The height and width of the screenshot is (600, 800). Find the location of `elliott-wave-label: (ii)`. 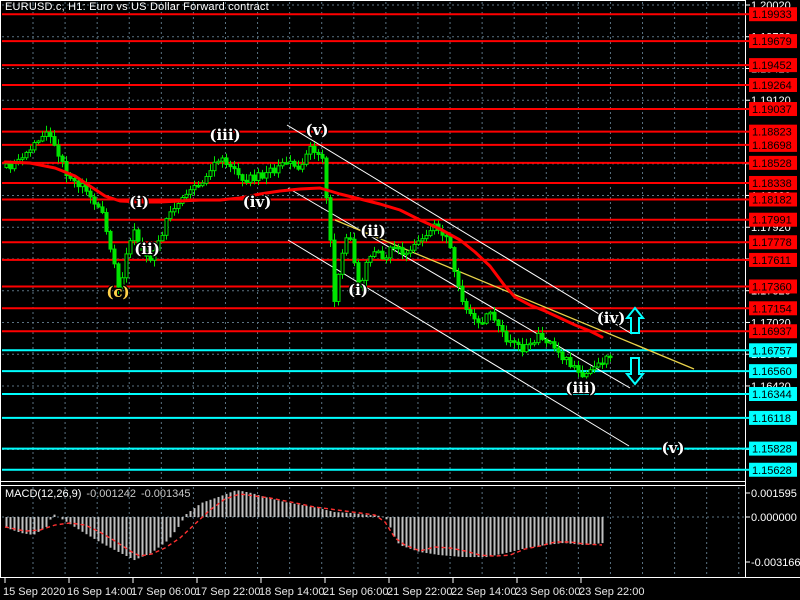

elliott-wave-label: (ii) is located at coordinates (147, 249).